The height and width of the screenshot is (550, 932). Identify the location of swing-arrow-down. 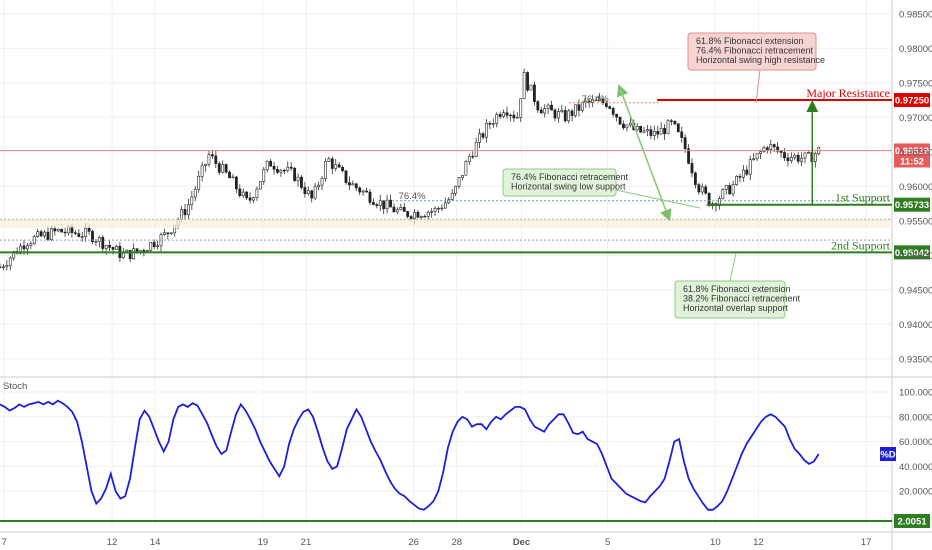
(645, 155).